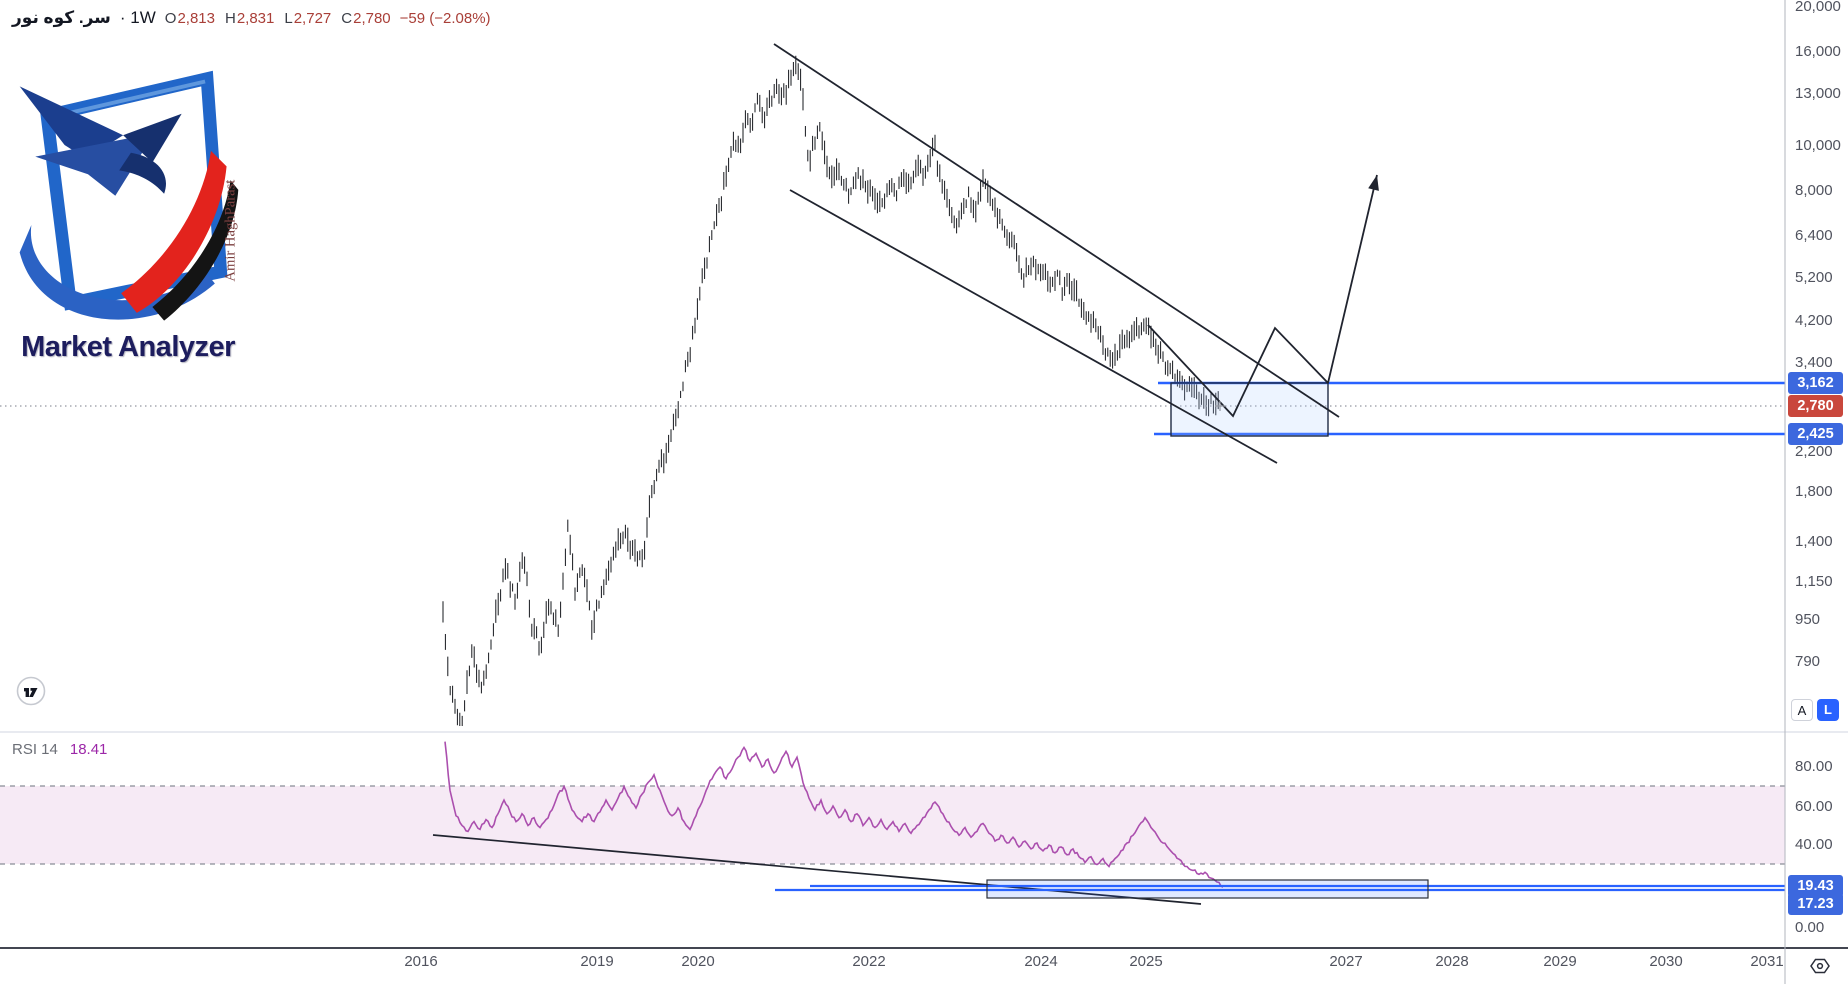  I want to click on rsi-axis-tick: 40.00, so click(1814, 844).